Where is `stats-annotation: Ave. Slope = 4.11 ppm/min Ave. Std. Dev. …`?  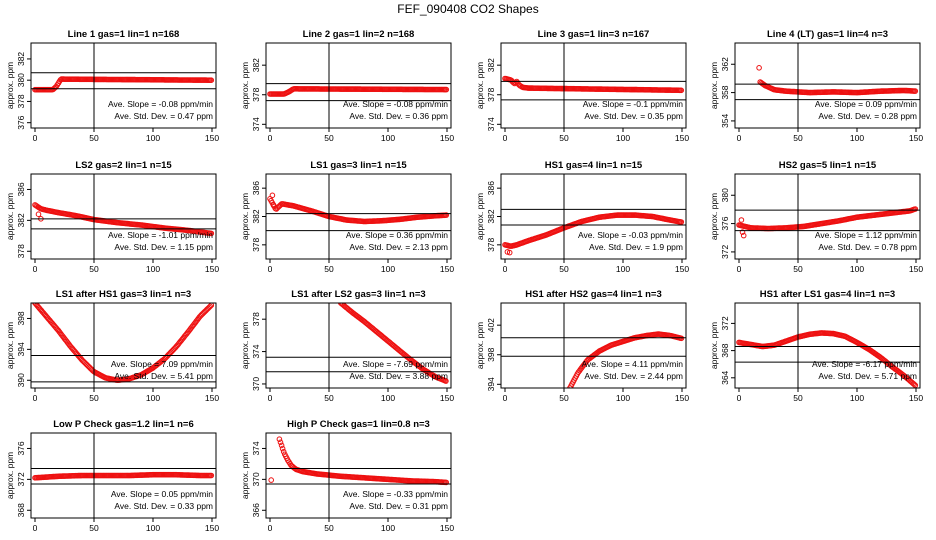
stats-annotation: Ave. Slope = 4.11 ppm/min Ave. Std. Dev. … is located at coordinates (632, 370).